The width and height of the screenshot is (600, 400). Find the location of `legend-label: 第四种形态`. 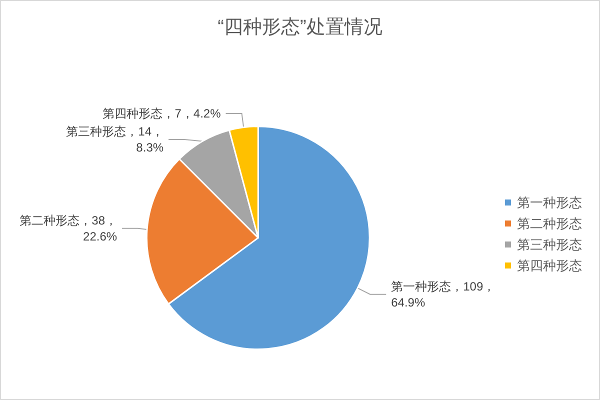

legend-label: 第四种形态 is located at coordinates (549, 265).